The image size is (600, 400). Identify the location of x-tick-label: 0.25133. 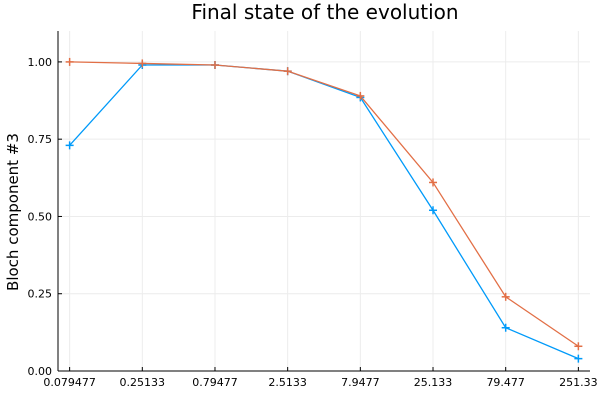
(143, 382).